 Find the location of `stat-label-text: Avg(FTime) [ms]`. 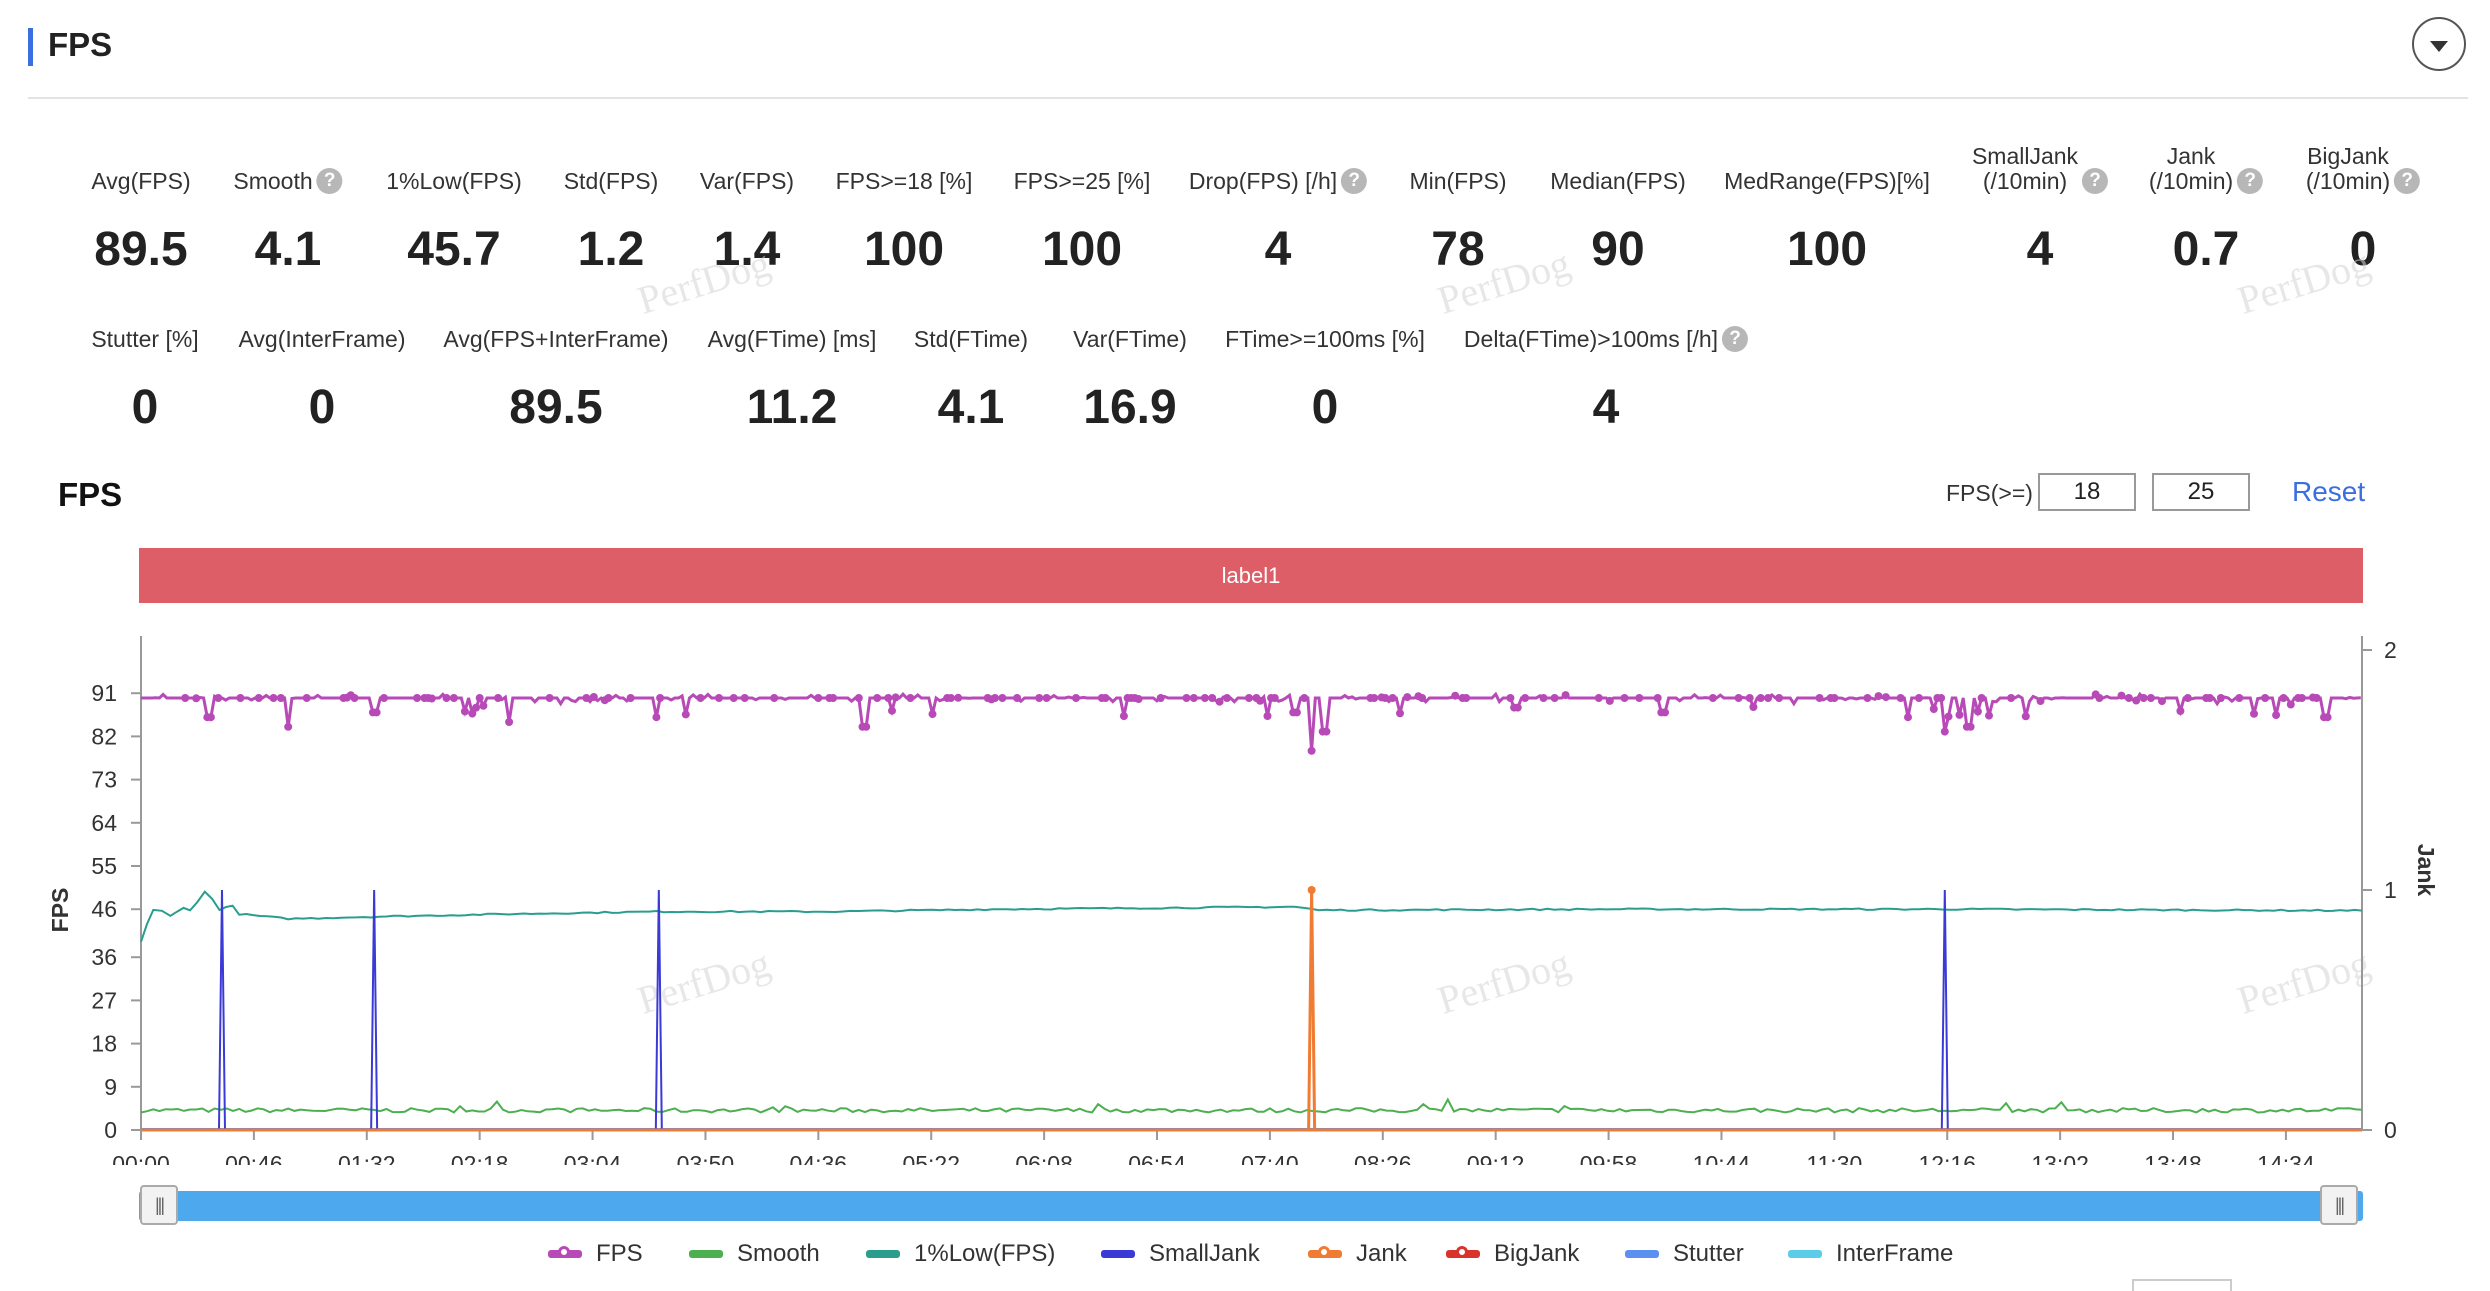

stat-label-text: Avg(FTime) [ms] is located at coordinates (792, 339).